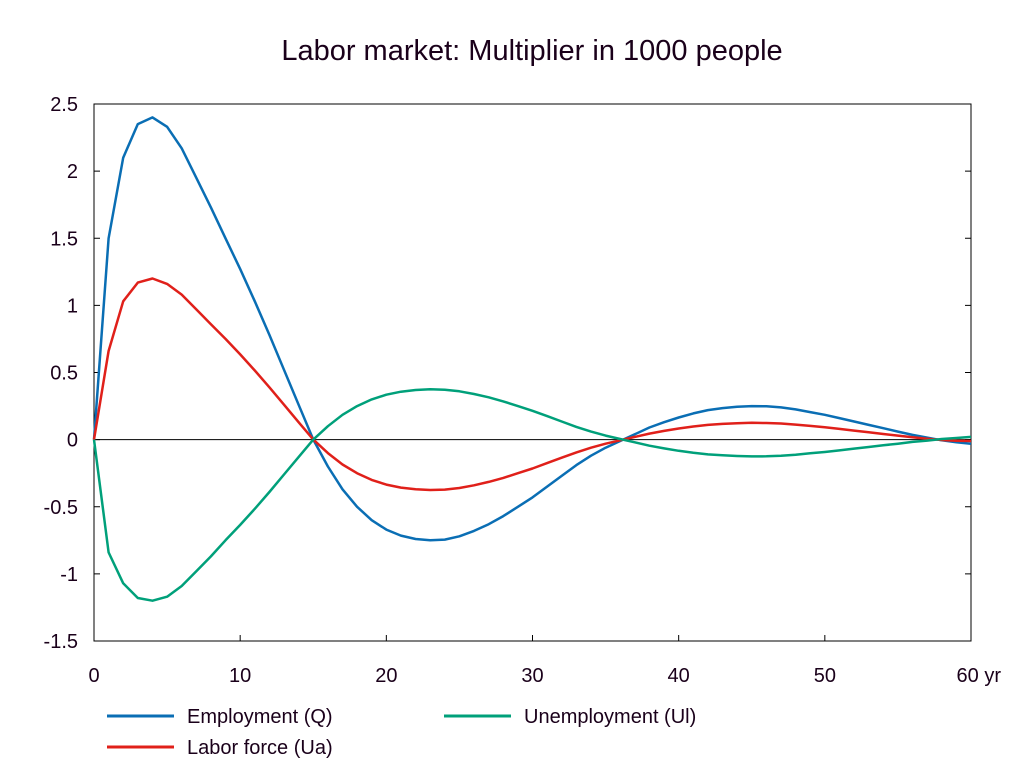  Describe the element at coordinates (531, 51) in the screenshot. I see `chart-title: Labor market: Multiplier in 1000 people` at that location.